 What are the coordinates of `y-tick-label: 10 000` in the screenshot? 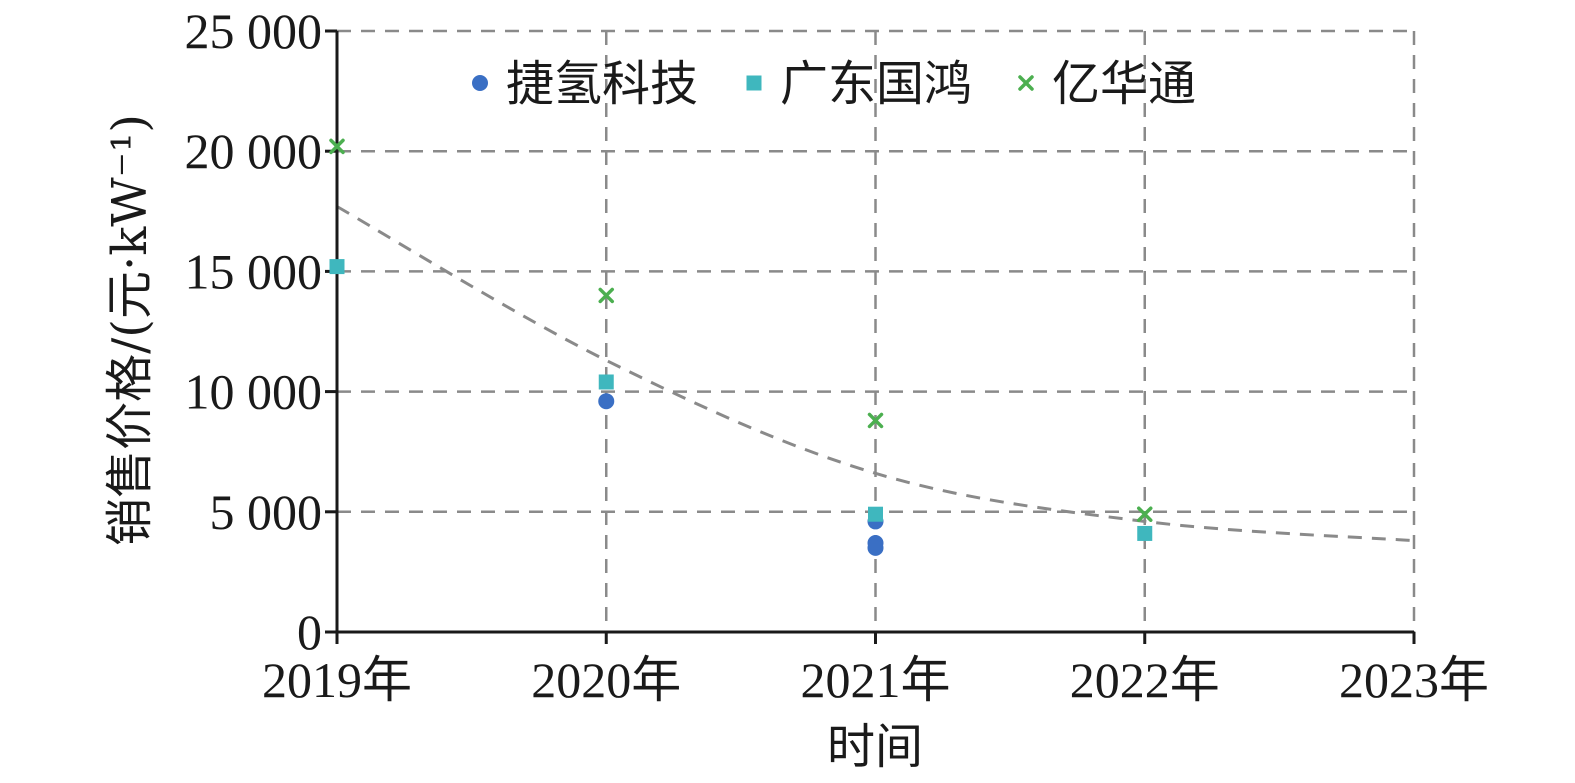 It's located at (254, 392).